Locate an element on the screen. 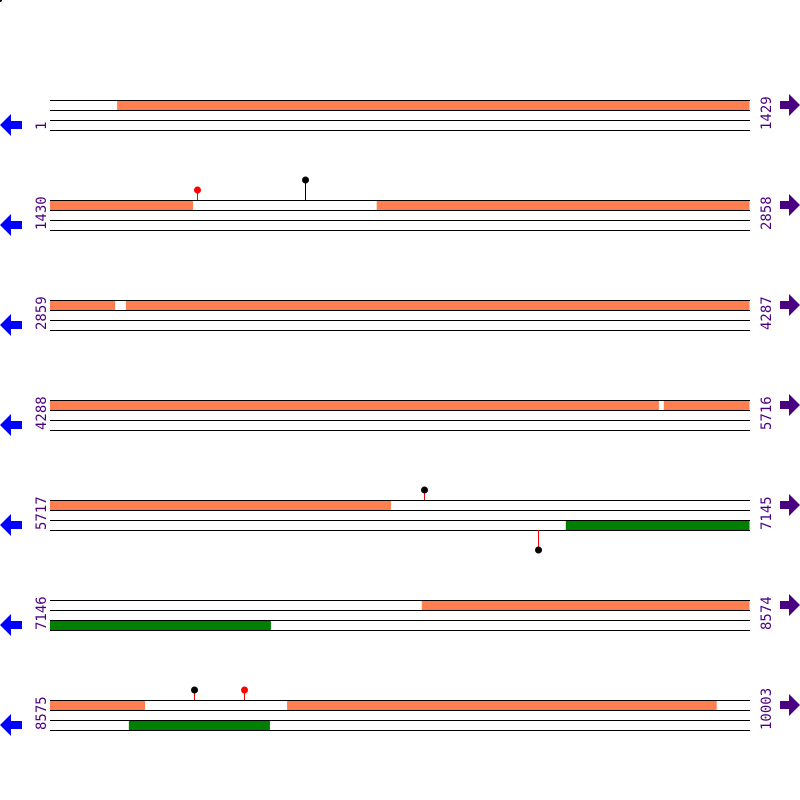  row-start-label: 2859 is located at coordinates (42, 313).